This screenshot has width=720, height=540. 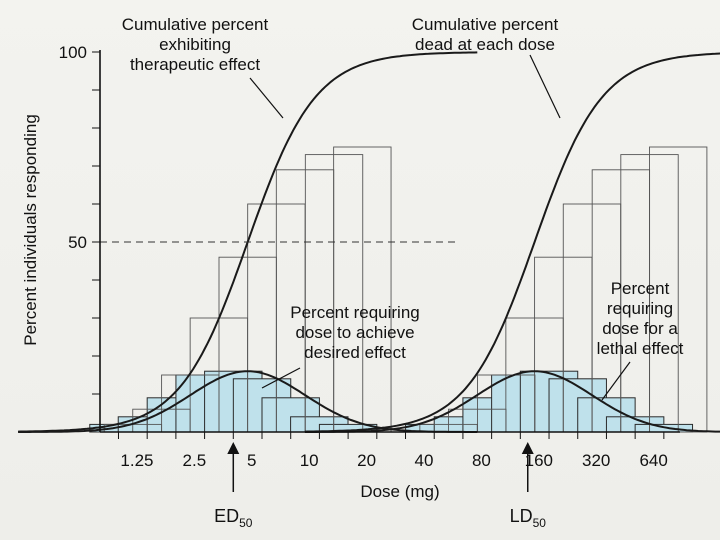 I want to click on x-tick-label: 10, so click(x=309, y=460).